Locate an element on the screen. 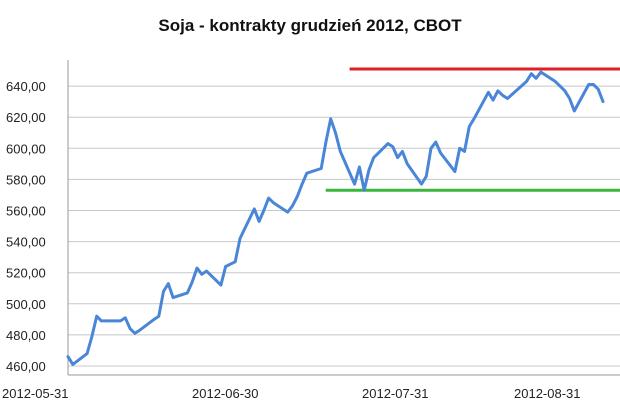 This screenshot has height=413, width=620. y-tick-label: 600,00 is located at coordinates (26, 148).